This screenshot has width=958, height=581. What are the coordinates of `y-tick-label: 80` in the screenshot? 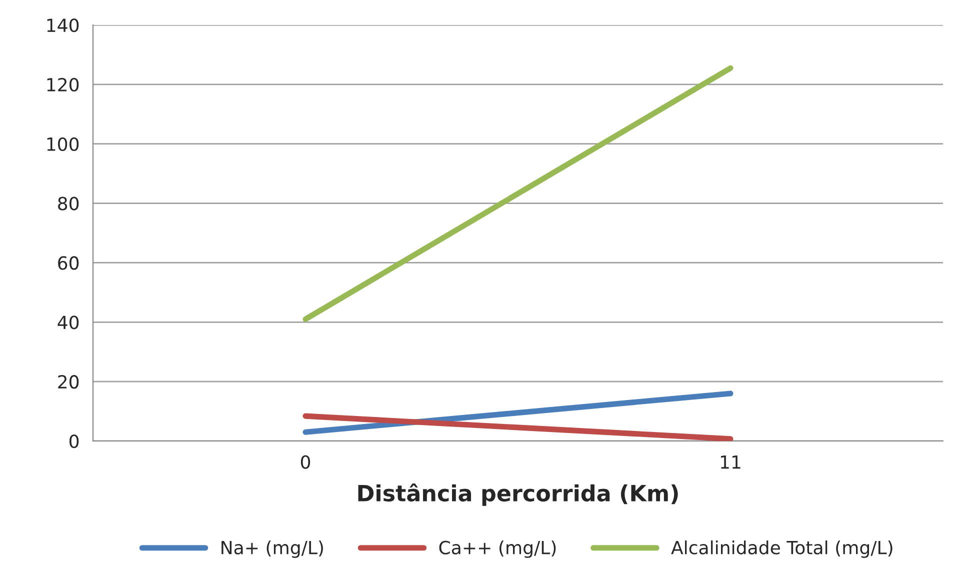 It's located at (68, 203).